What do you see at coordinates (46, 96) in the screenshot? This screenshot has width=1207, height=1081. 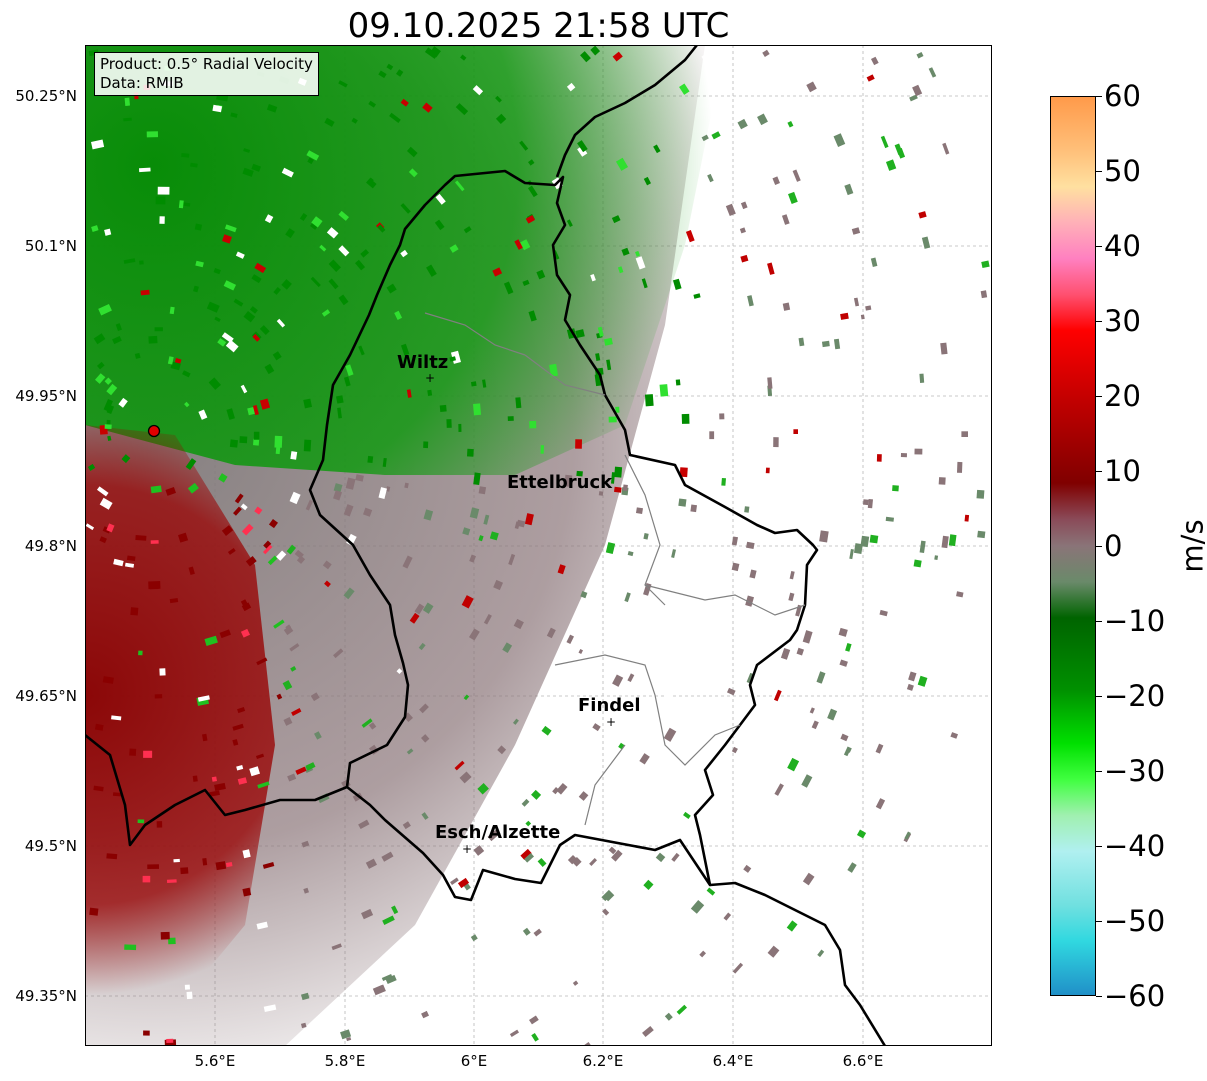 I see `lat-tick-50-25: 50.25°N` at bounding box center [46, 96].